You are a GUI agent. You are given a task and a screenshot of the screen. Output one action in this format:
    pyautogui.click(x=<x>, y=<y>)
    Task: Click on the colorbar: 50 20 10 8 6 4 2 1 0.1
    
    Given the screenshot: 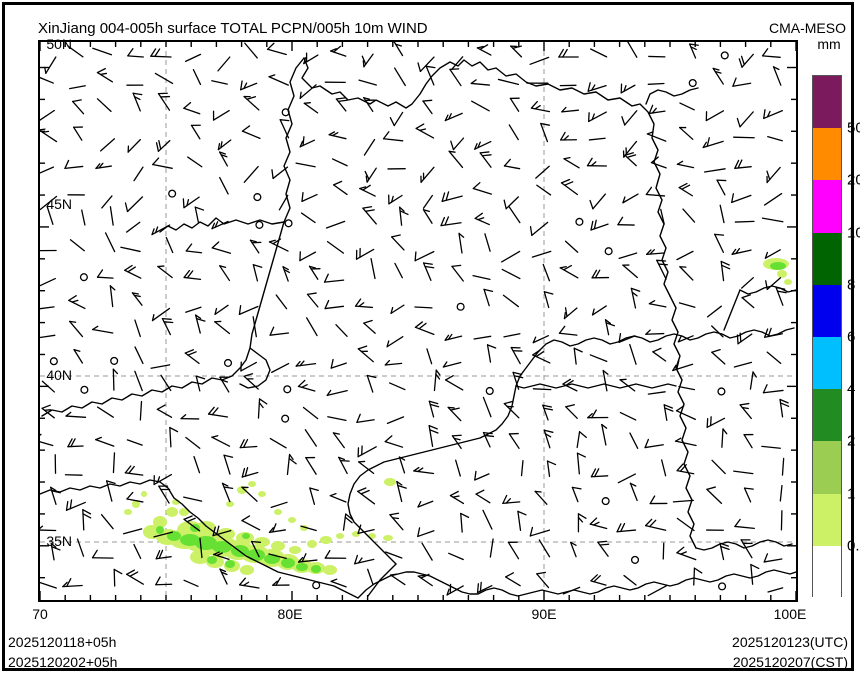 What is the action you would take?
    pyautogui.click(x=836, y=337)
    